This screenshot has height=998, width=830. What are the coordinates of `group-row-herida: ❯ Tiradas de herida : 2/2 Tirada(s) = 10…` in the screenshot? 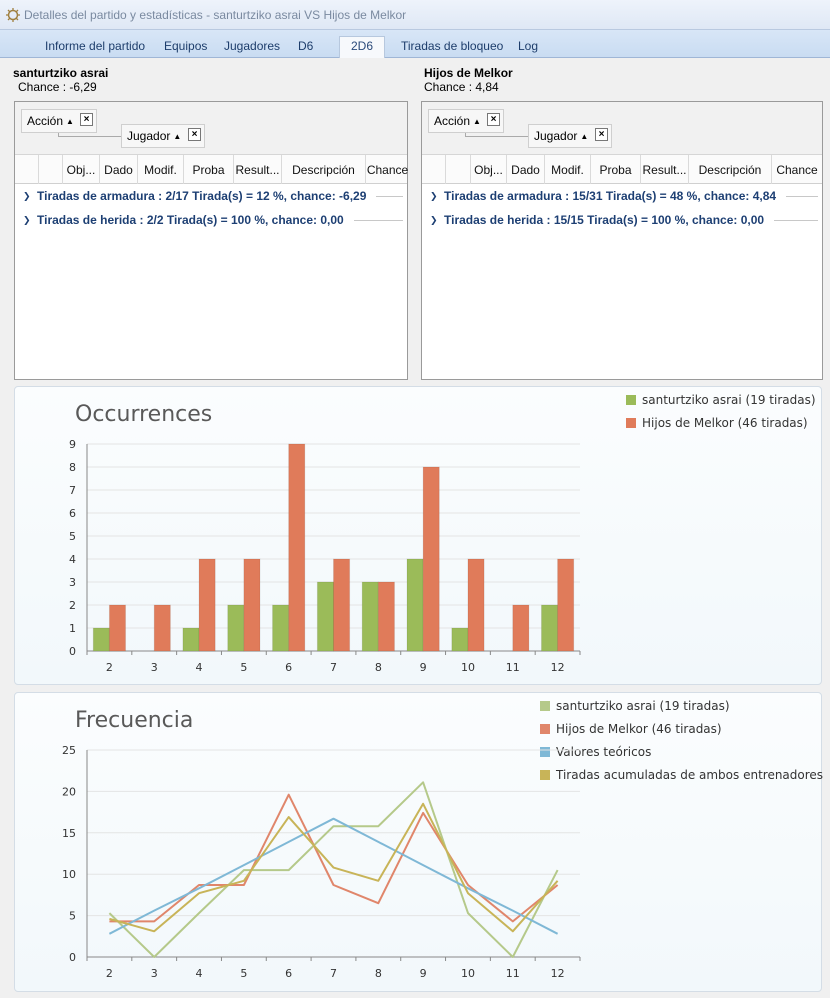 It's located at (211, 220).